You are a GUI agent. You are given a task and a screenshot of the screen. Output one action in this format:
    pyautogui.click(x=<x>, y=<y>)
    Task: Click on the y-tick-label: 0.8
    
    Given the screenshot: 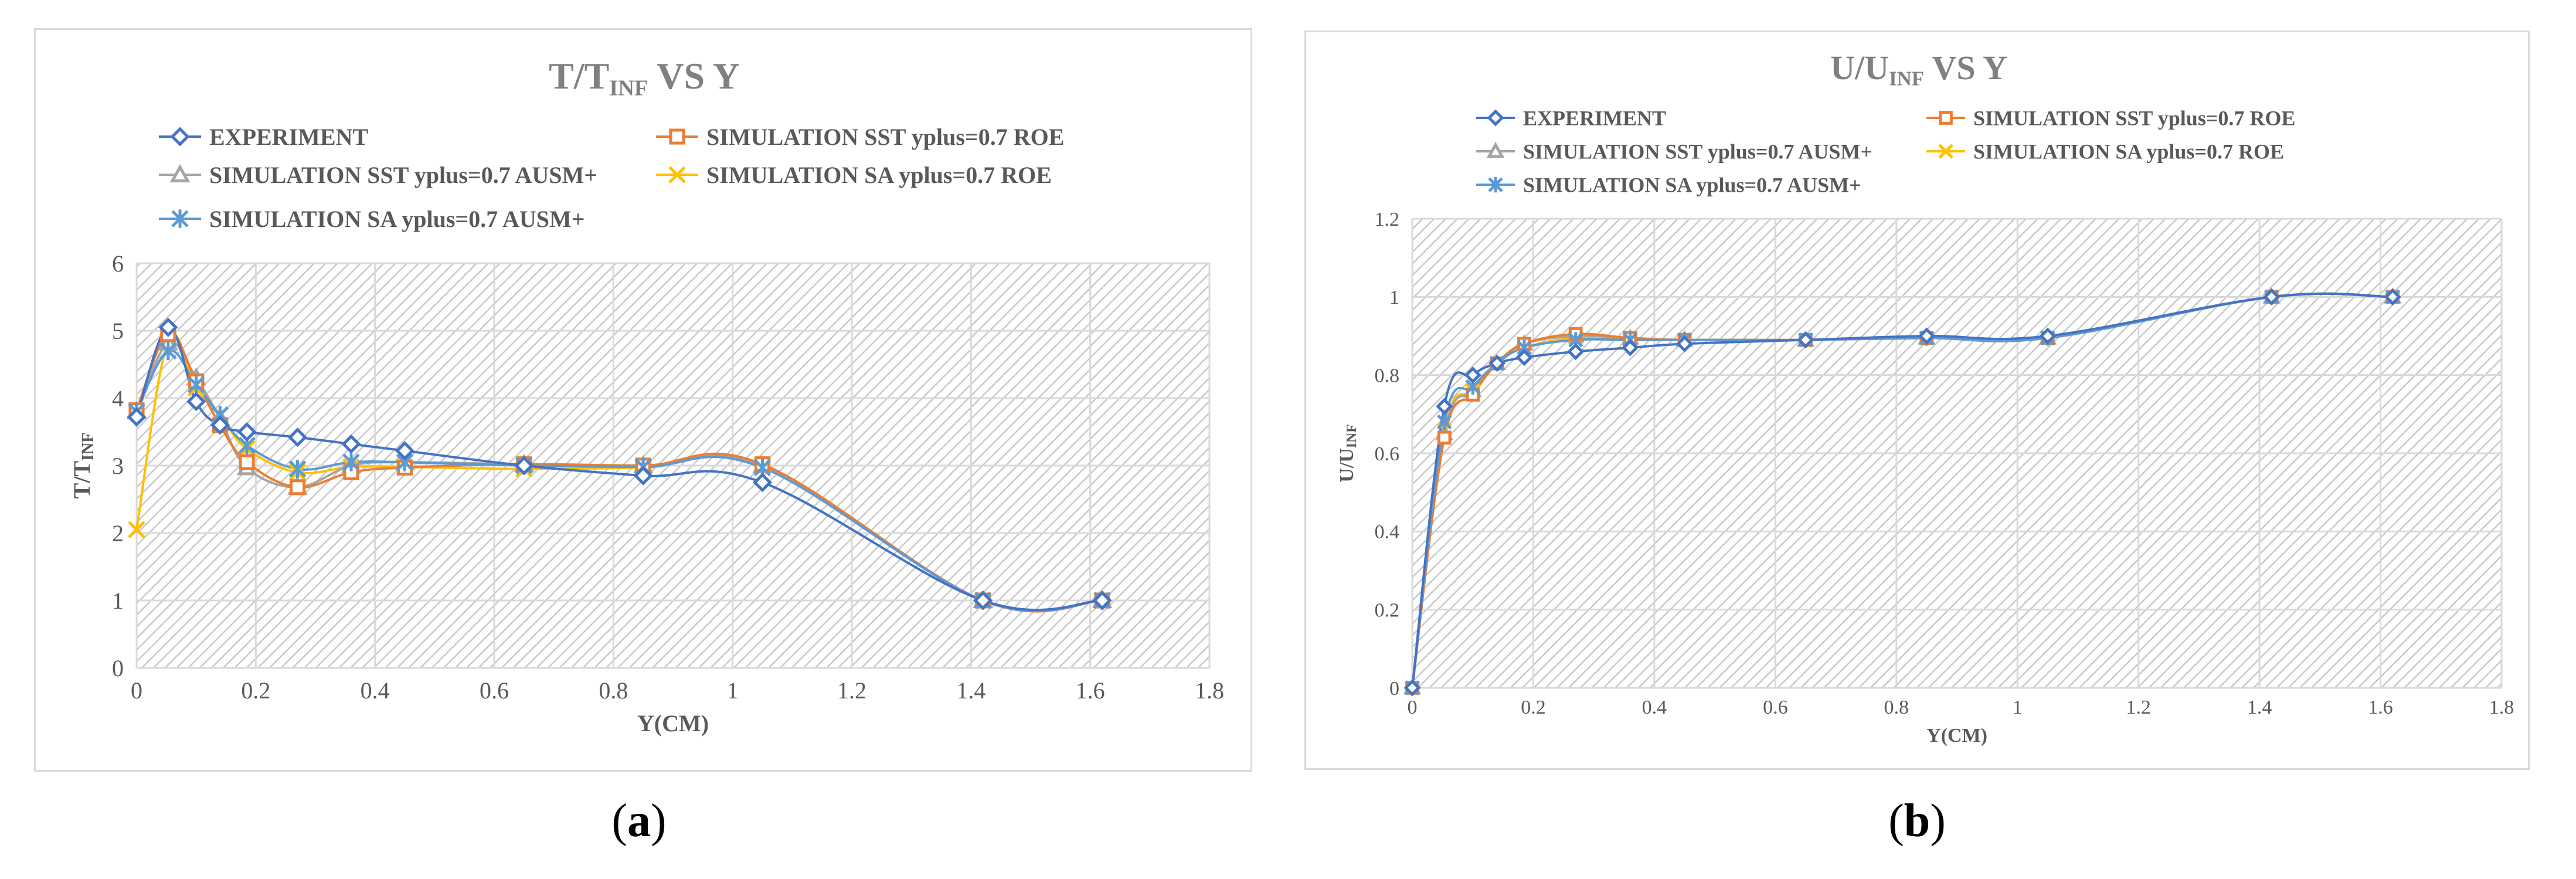 What is the action you would take?
    pyautogui.click(x=1388, y=376)
    